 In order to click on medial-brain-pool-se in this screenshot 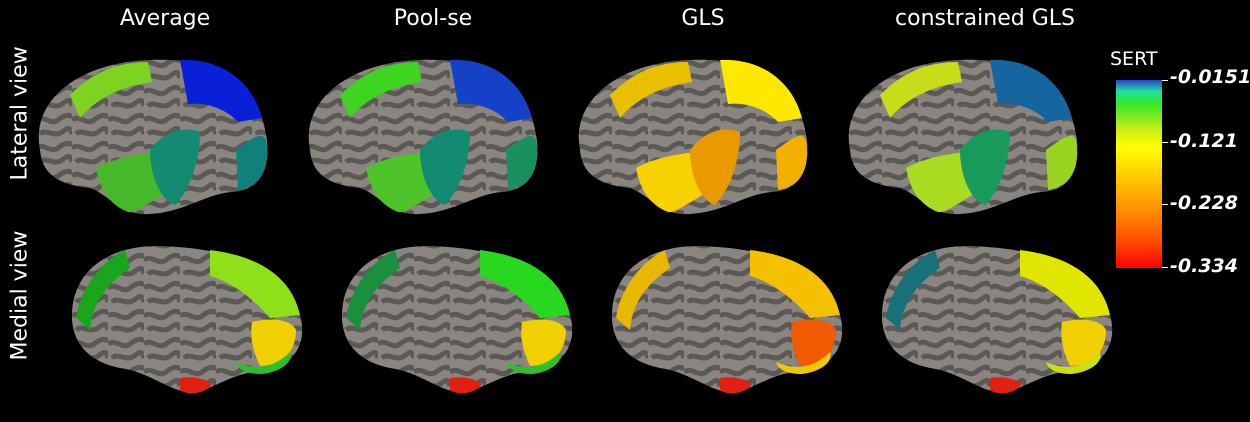, I will do `click(457, 319)`.